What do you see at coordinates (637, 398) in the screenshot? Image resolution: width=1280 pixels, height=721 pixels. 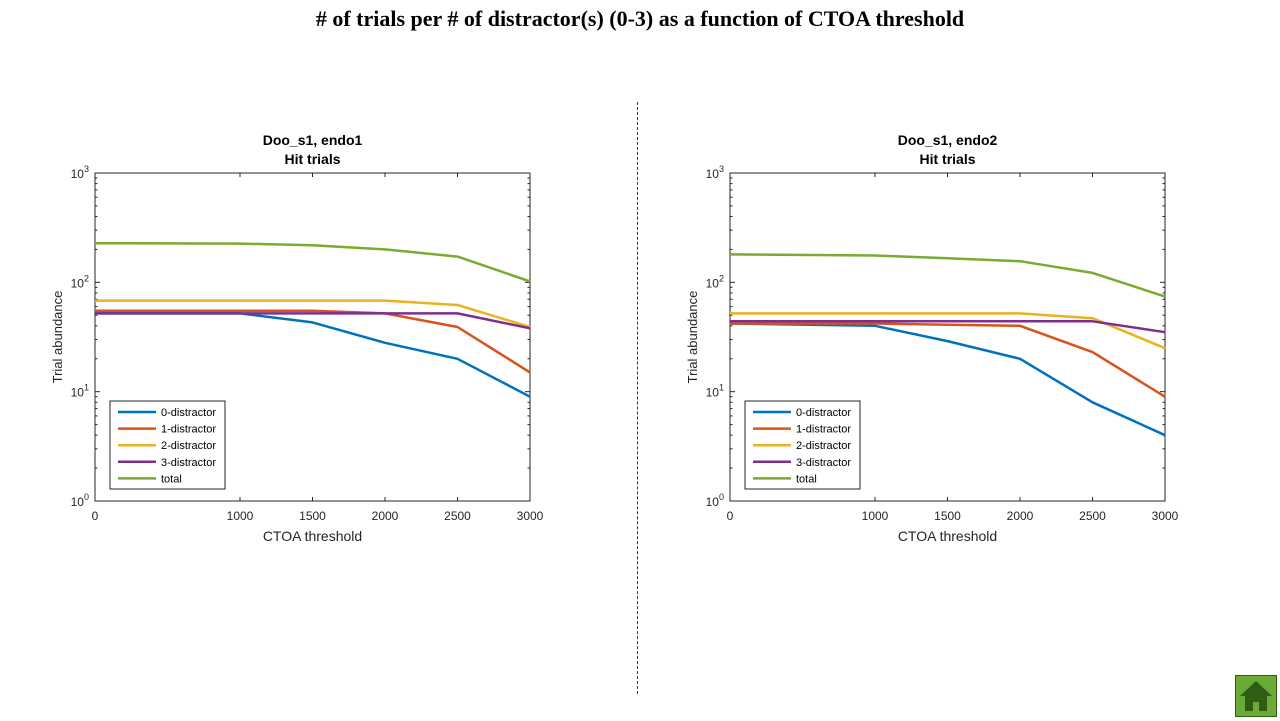 I see `panel-divider` at bounding box center [637, 398].